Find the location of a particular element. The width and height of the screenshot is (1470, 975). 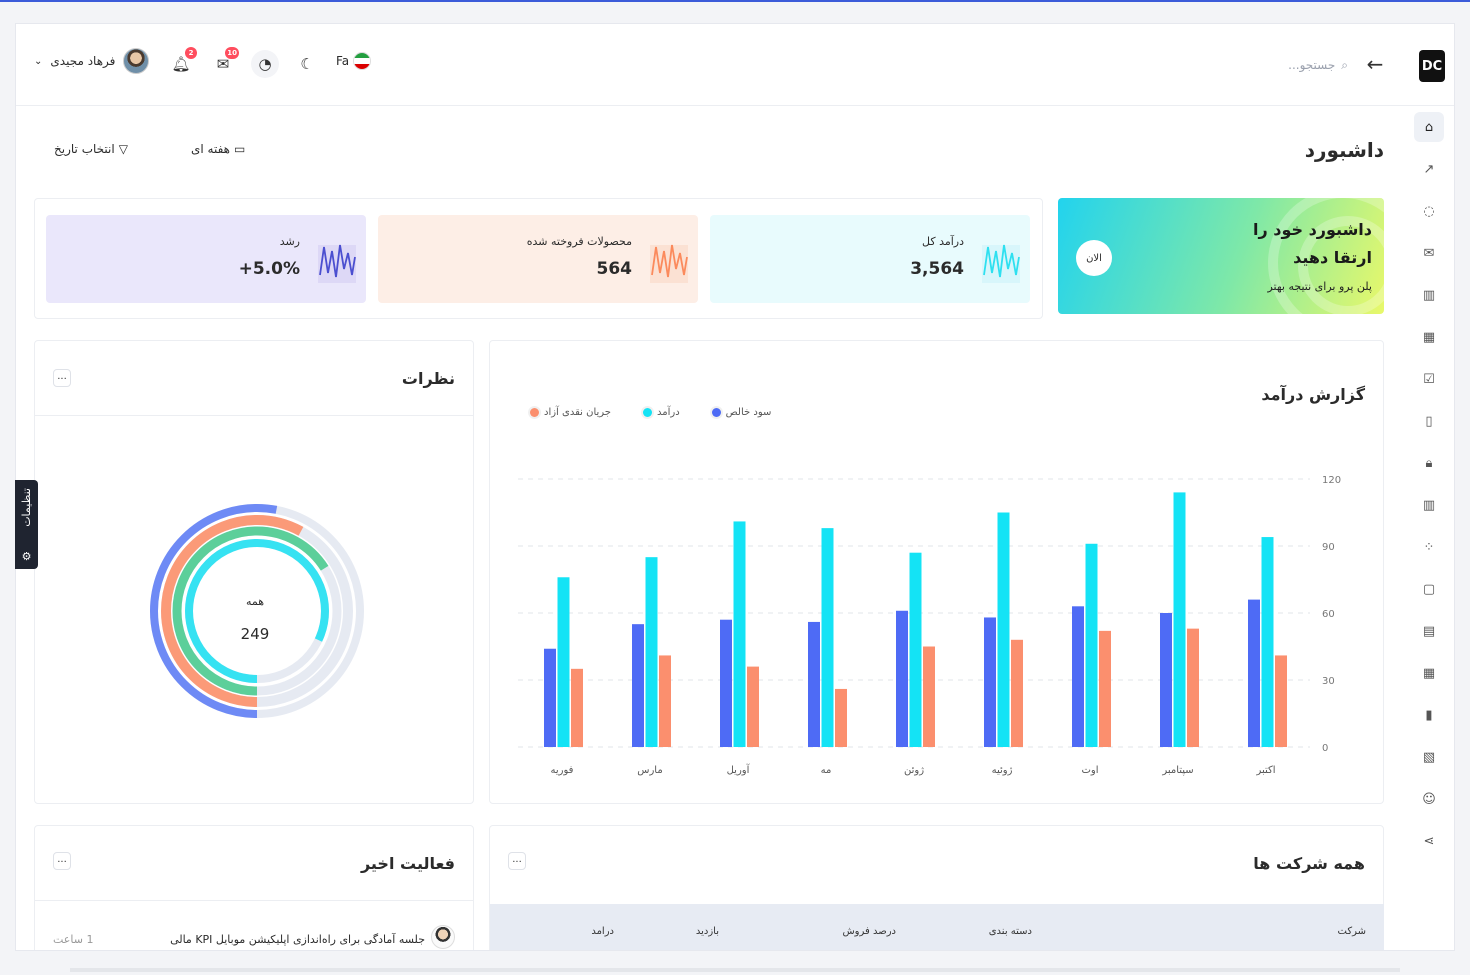

bar-chart-icon: ▮ is located at coordinates (1429, 715).